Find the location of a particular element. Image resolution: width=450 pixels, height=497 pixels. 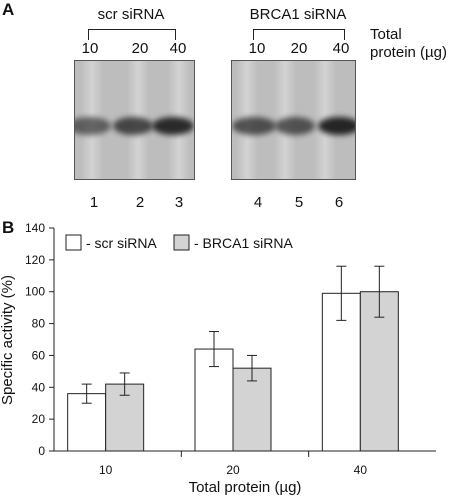

blot-right is located at coordinates (293, 120).